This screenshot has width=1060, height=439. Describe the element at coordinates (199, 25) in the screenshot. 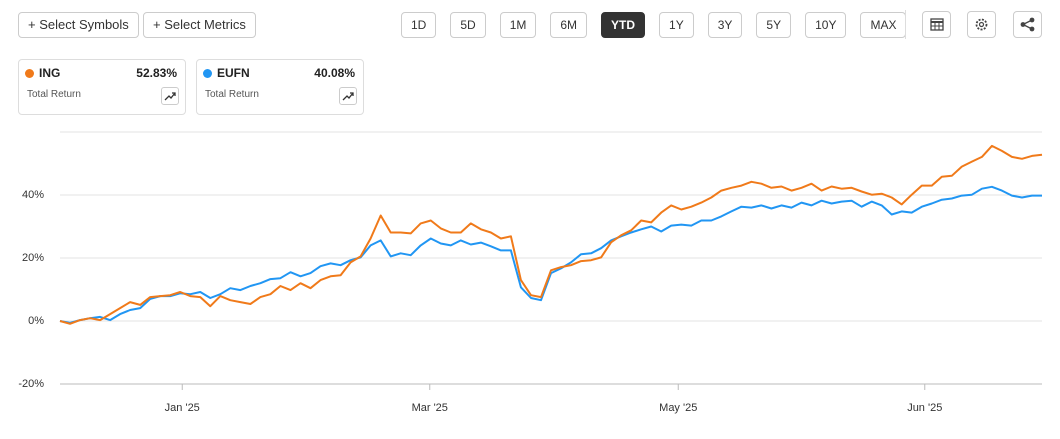

I see `select-button: + Select Metrics` at that location.